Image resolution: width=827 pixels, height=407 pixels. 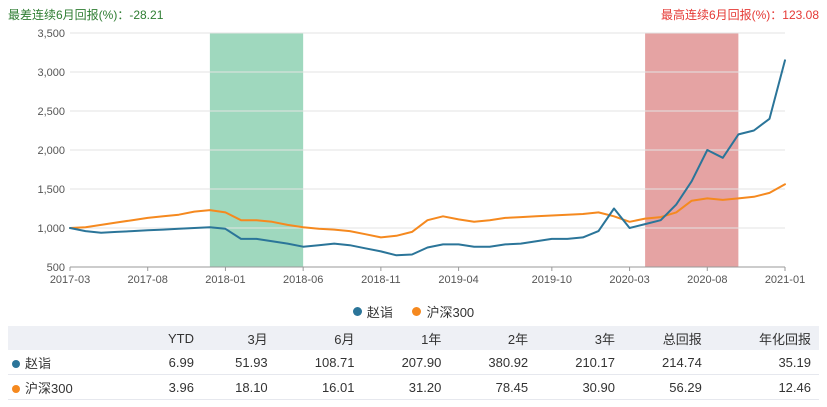 What do you see at coordinates (666, 338) in the screenshot?
I see `table-header-total: 总回报` at bounding box center [666, 338].